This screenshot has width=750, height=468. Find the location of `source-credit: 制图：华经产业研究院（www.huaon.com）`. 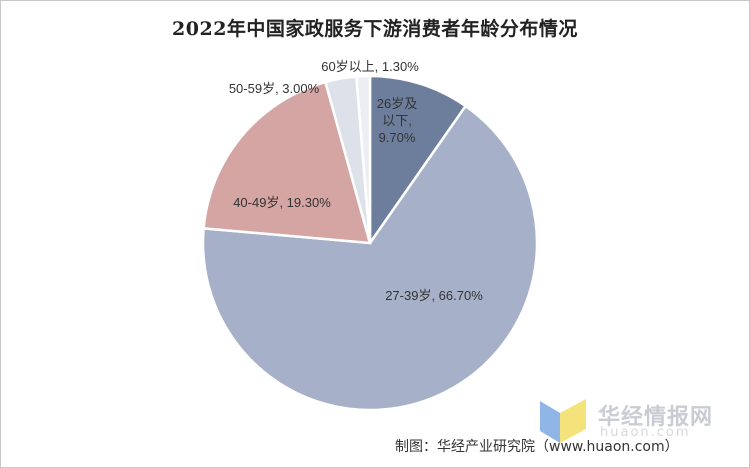

source-credit: 制图：华经产业研究院（www.huaon.com） is located at coordinates (537, 447).